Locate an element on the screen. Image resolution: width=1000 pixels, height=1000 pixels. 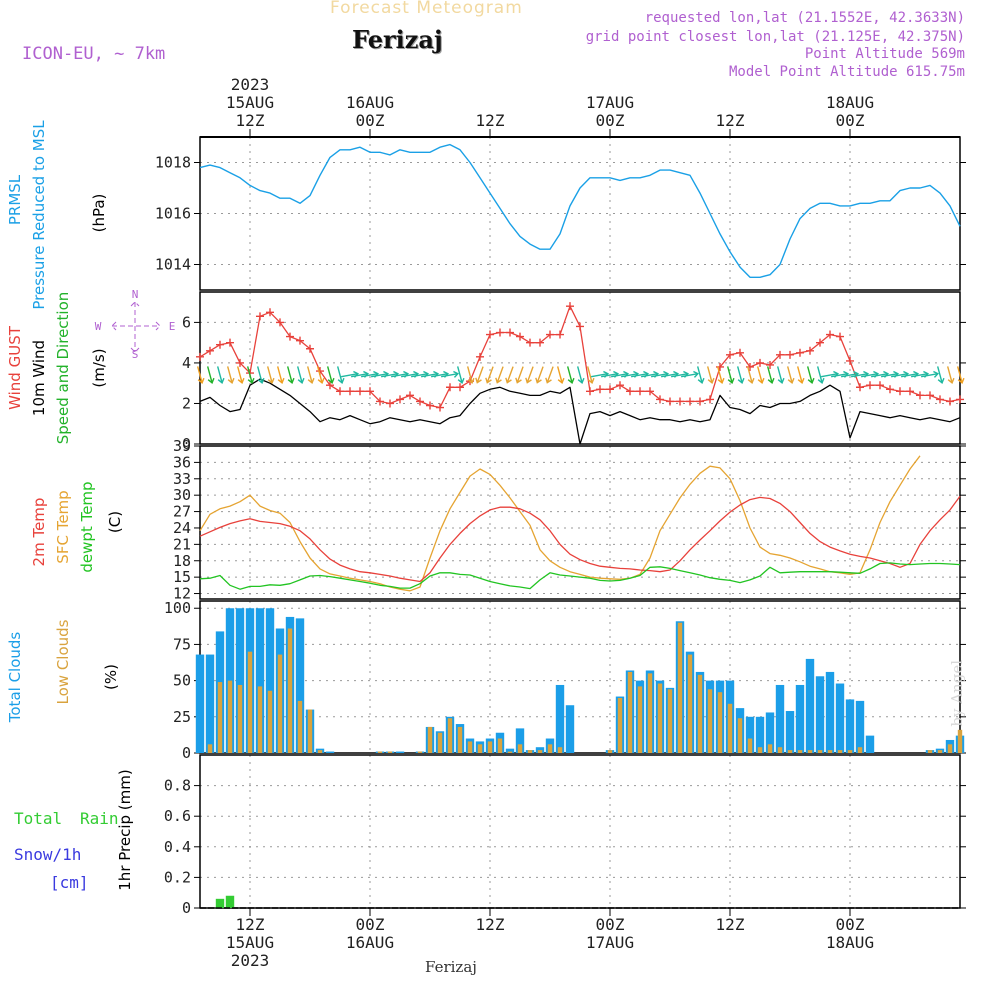
top-time-label: 18AUG is located at coordinates (850, 102).